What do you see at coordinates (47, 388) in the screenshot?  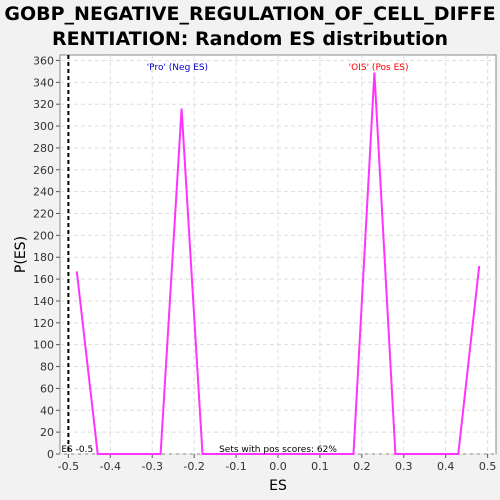 I see `y-tick-label: 60` at bounding box center [47, 388].